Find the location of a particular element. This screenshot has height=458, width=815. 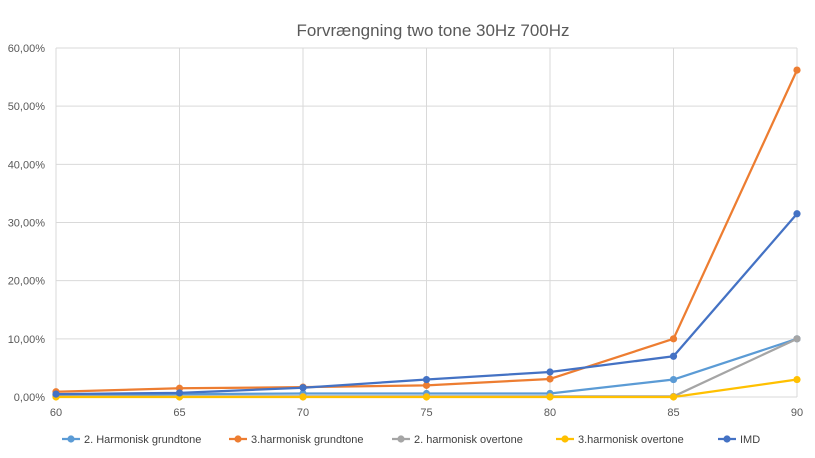

legend-entry: 2. harmonisk overtone is located at coordinates (457, 440).